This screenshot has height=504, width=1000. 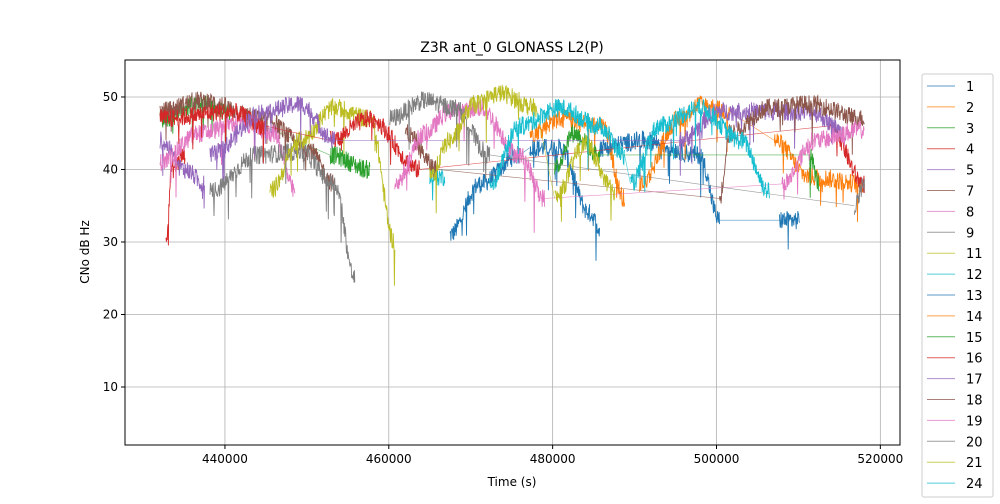 What do you see at coordinates (512, 482) in the screenshot?
I see `x-axis-label: Time (s)` at bounding box center [512, 482].